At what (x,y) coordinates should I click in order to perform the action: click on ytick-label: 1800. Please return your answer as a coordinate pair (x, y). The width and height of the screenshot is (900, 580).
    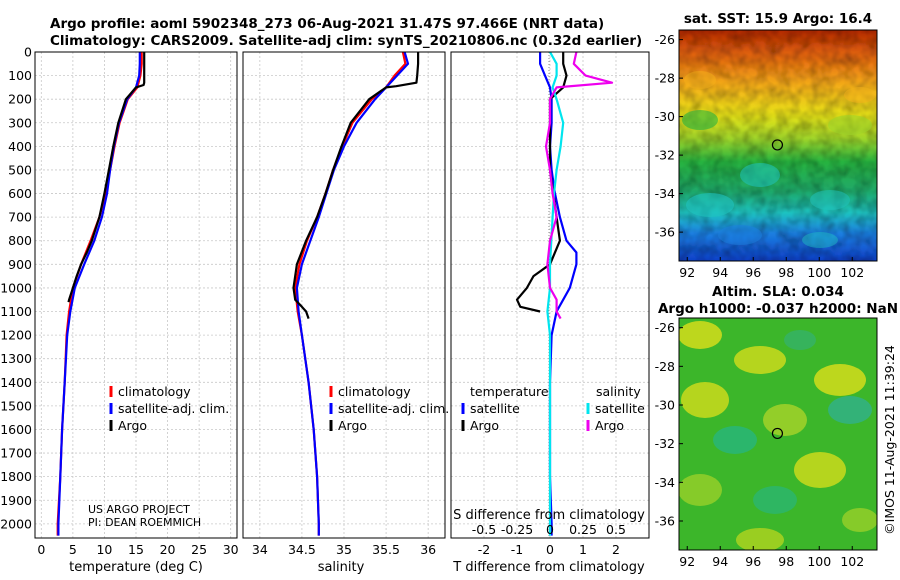
    Looking at the image, I should click on (16, 476).